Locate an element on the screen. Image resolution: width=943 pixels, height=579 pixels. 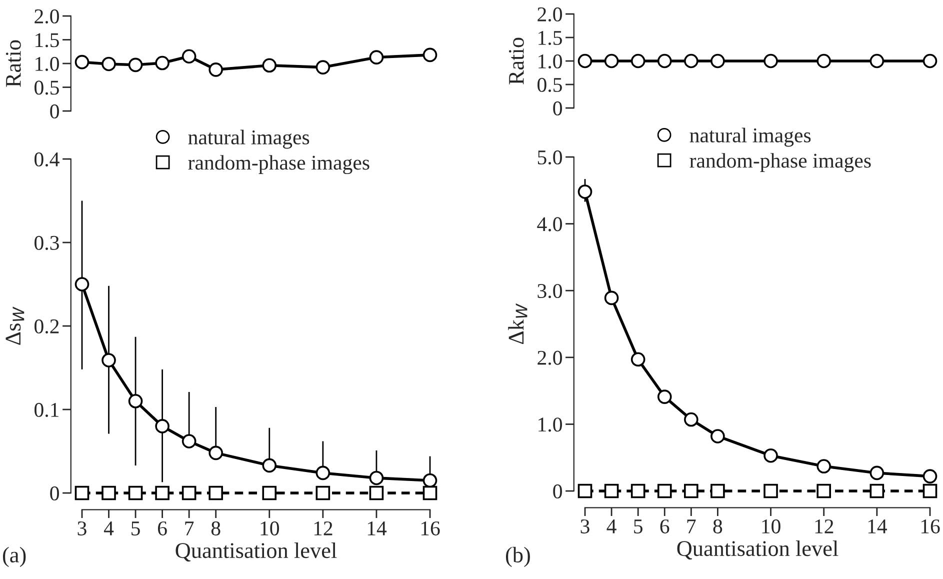
y-tick-label: 0.2 is located at coordinates (46, 326).